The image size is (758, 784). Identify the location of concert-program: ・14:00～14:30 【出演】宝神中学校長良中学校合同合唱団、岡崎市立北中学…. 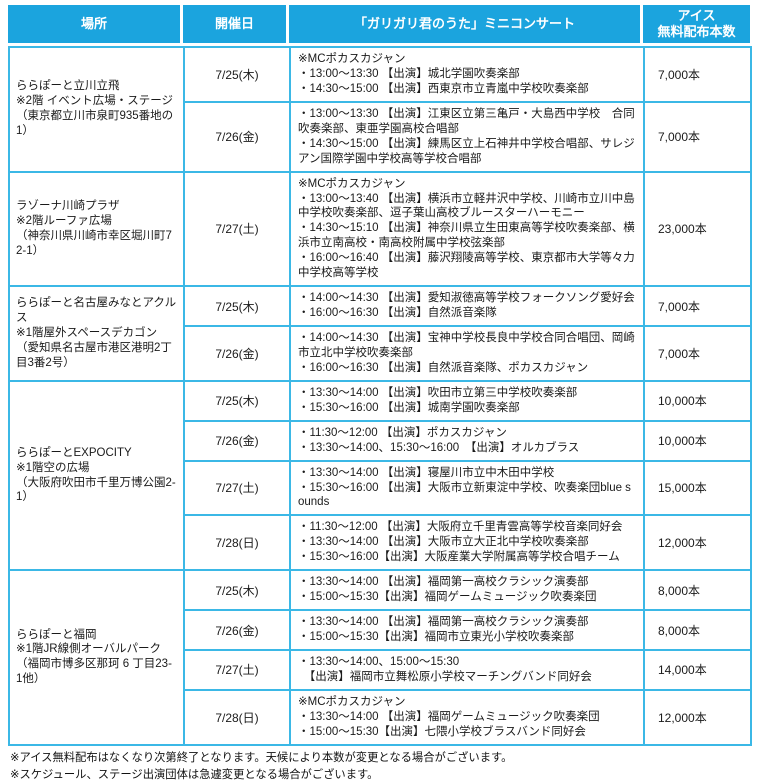
(467, 353).